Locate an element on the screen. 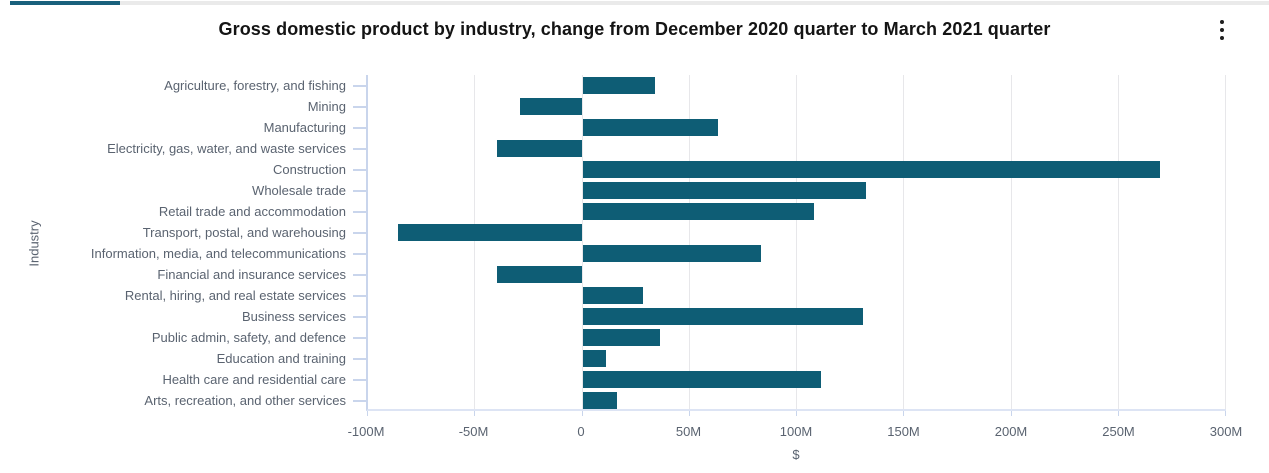 The image size is (1269, 473). top-scrollbar is located at coordinates (639, 3).